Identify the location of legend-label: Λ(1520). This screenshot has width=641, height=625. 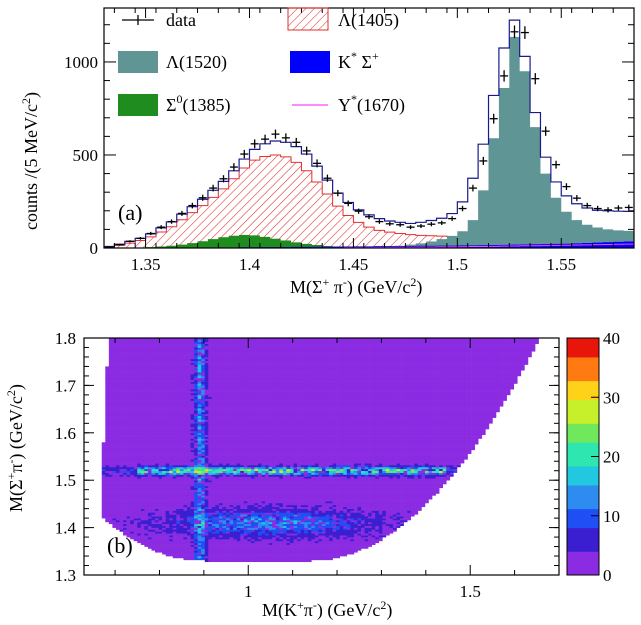
(196, 62).